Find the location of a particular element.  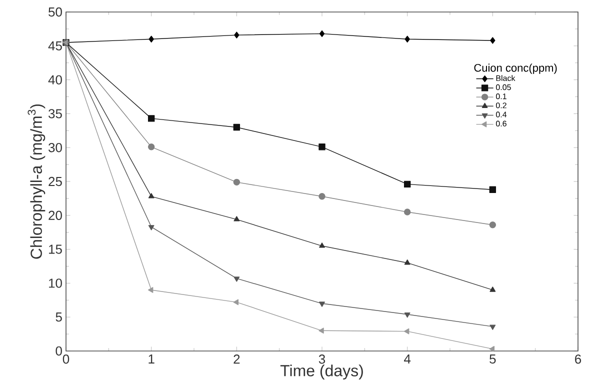

legend-label: 0.2 is located at coordinates (501, 105).